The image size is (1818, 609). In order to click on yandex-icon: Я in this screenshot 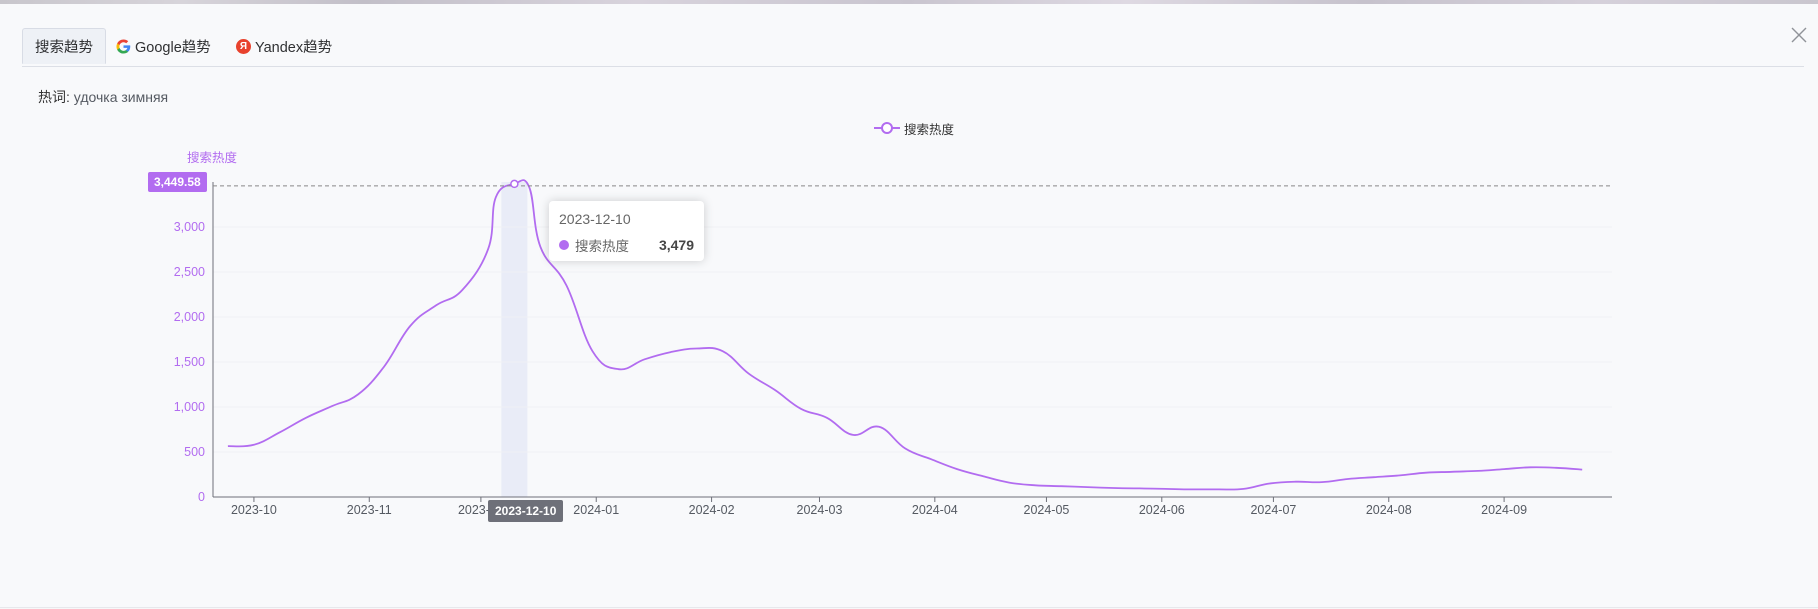, I will do `click(243, 46)`.